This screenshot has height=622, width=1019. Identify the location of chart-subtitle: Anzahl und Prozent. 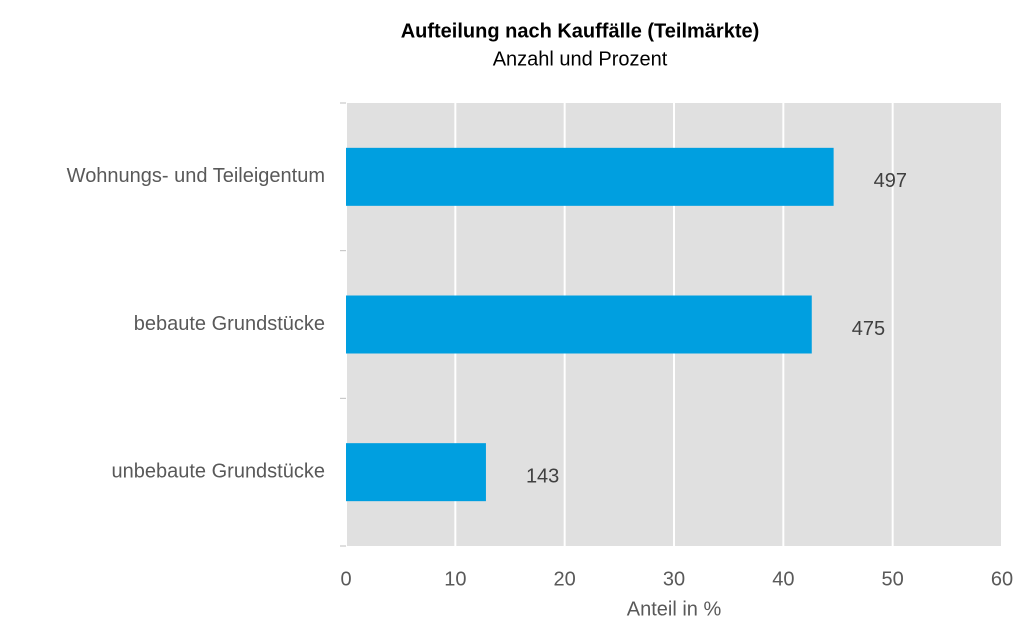
(580, 59).